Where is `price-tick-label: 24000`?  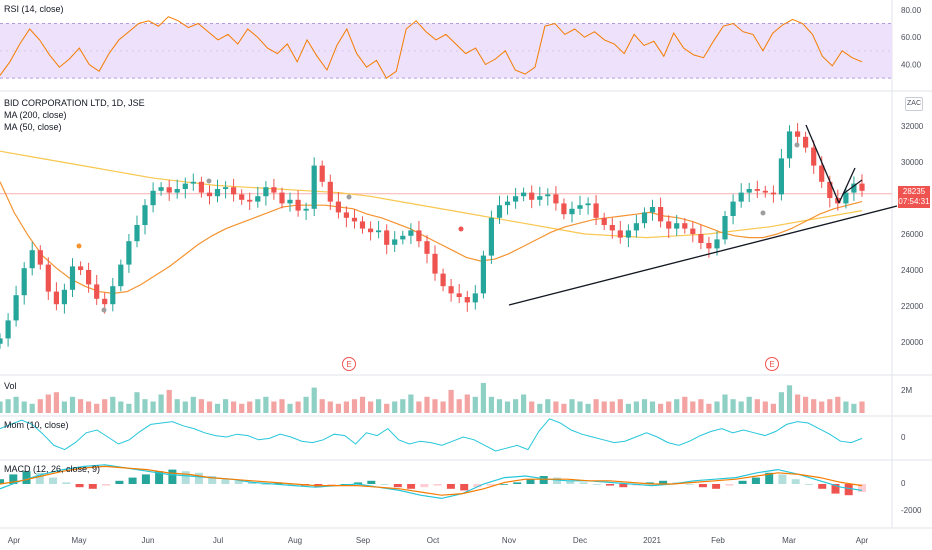
price-tick-label: 24000 is located at coordinates (912, 270).